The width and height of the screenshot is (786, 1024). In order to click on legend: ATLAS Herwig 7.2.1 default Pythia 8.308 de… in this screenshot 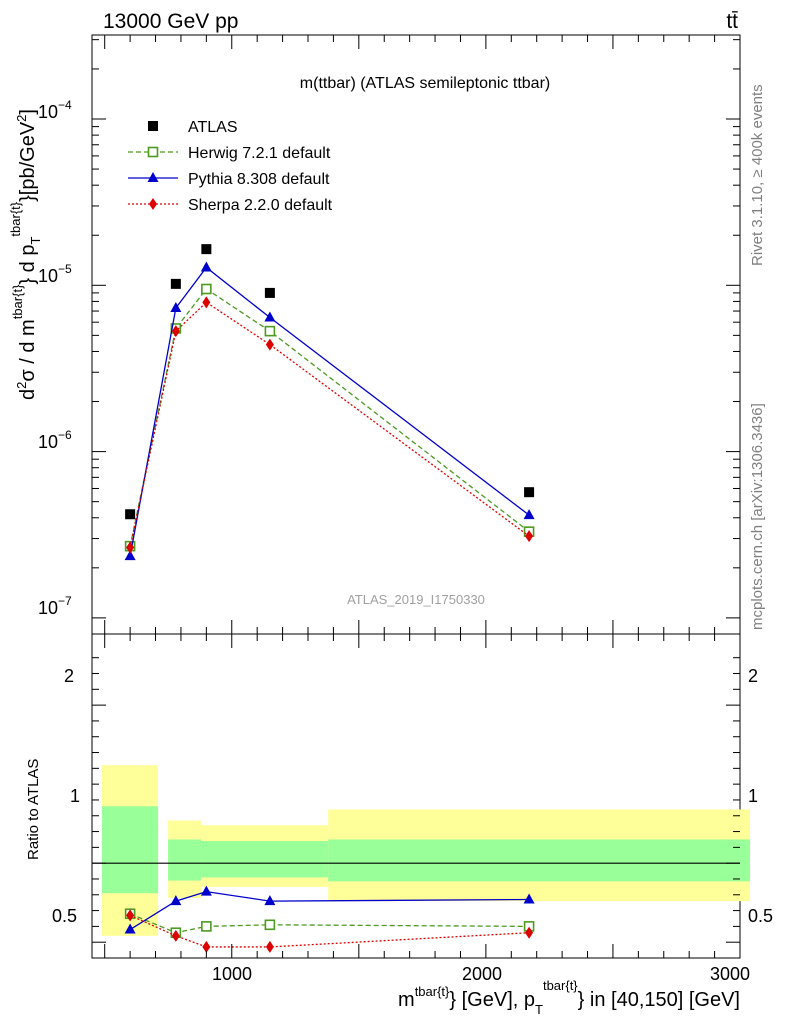, I will do `click(230, 166)`.